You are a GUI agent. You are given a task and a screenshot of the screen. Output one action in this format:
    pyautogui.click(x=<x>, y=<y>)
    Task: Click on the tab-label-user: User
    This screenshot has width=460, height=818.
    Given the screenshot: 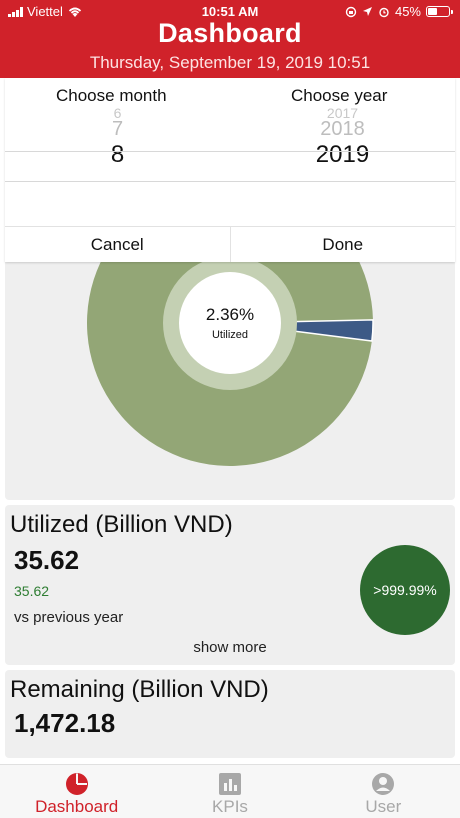 What is the action you would take?
    pyautogui.click(x=383, y=806)
    